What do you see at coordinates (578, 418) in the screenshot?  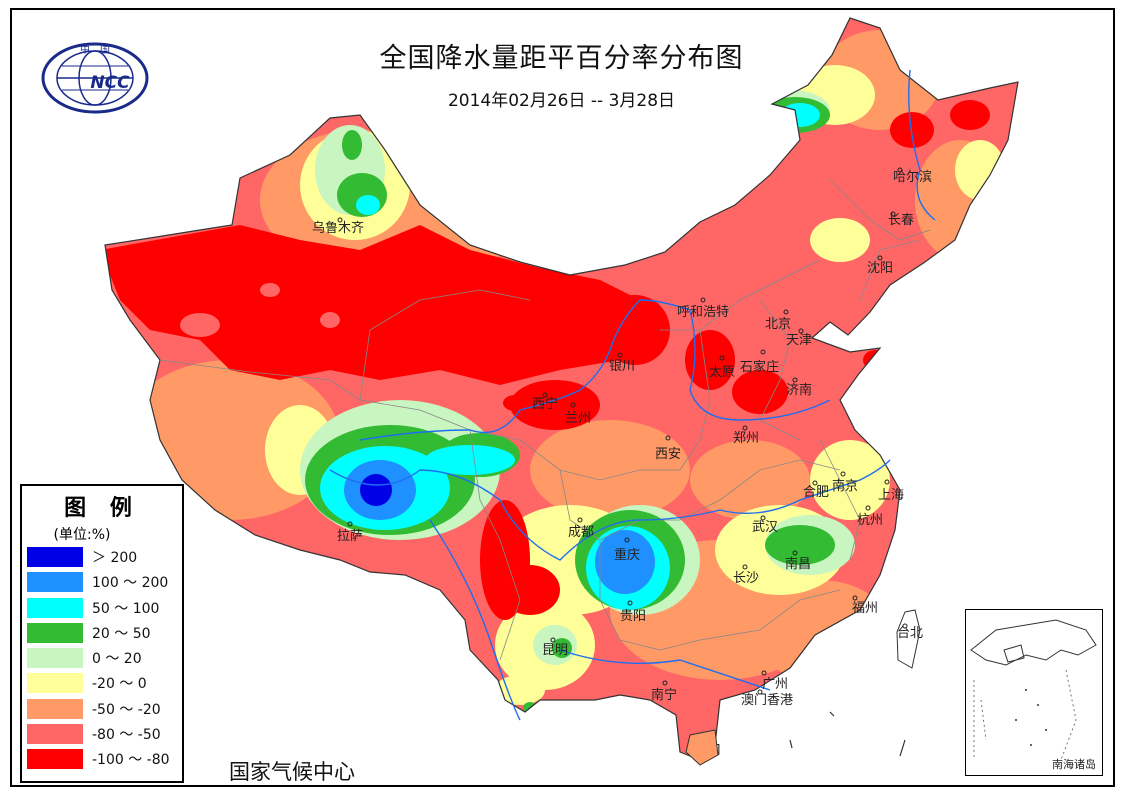 I see `svg-text: 兰州` at bounding box center [578, 418].